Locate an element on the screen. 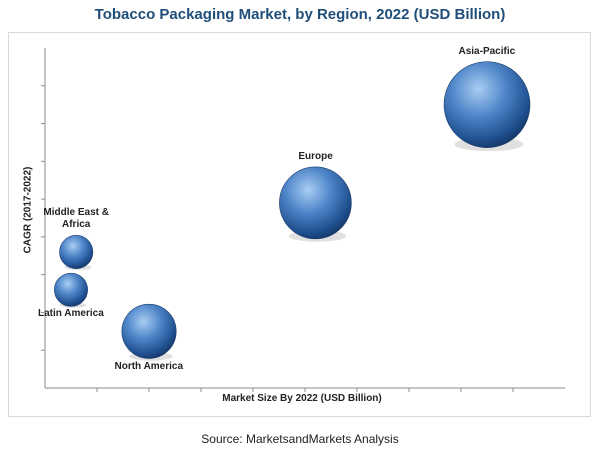 The image size is (600, 455). bubble-label-latin-america: Latin America is located at coordinates (71, 314).